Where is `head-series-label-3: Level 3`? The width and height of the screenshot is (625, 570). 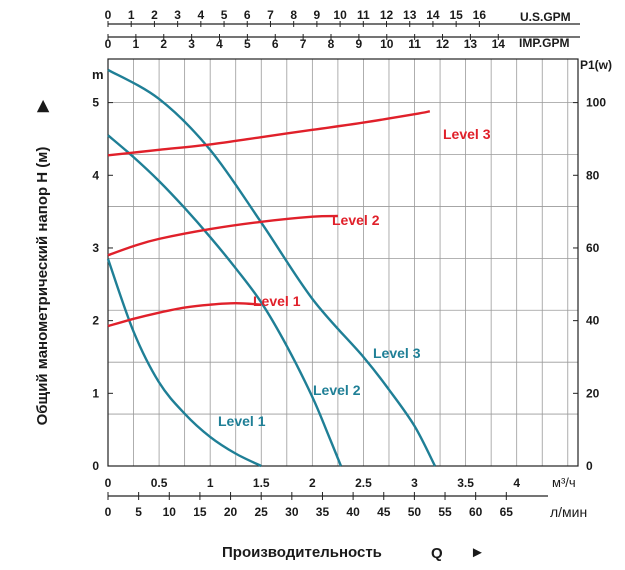
head-series-label-3: Level 3 is located at coordinates (397, 353).